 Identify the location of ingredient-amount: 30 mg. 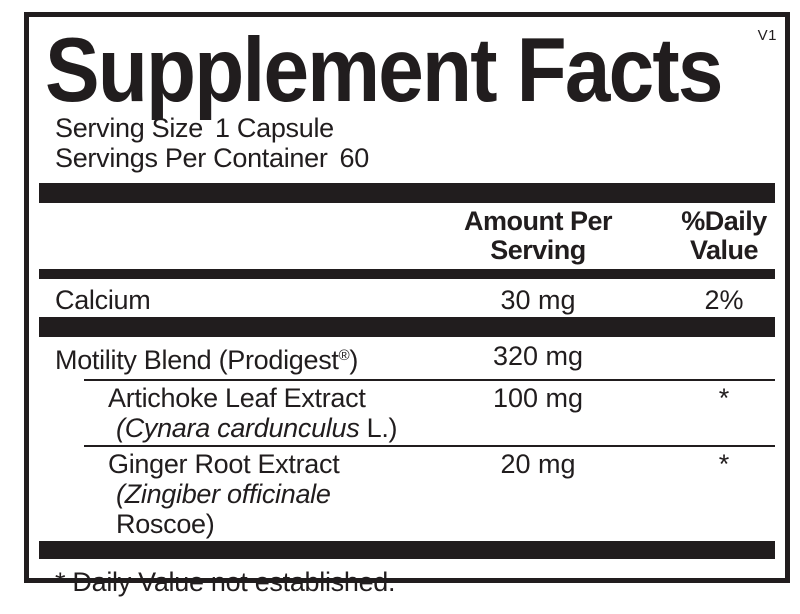
(538, 300).